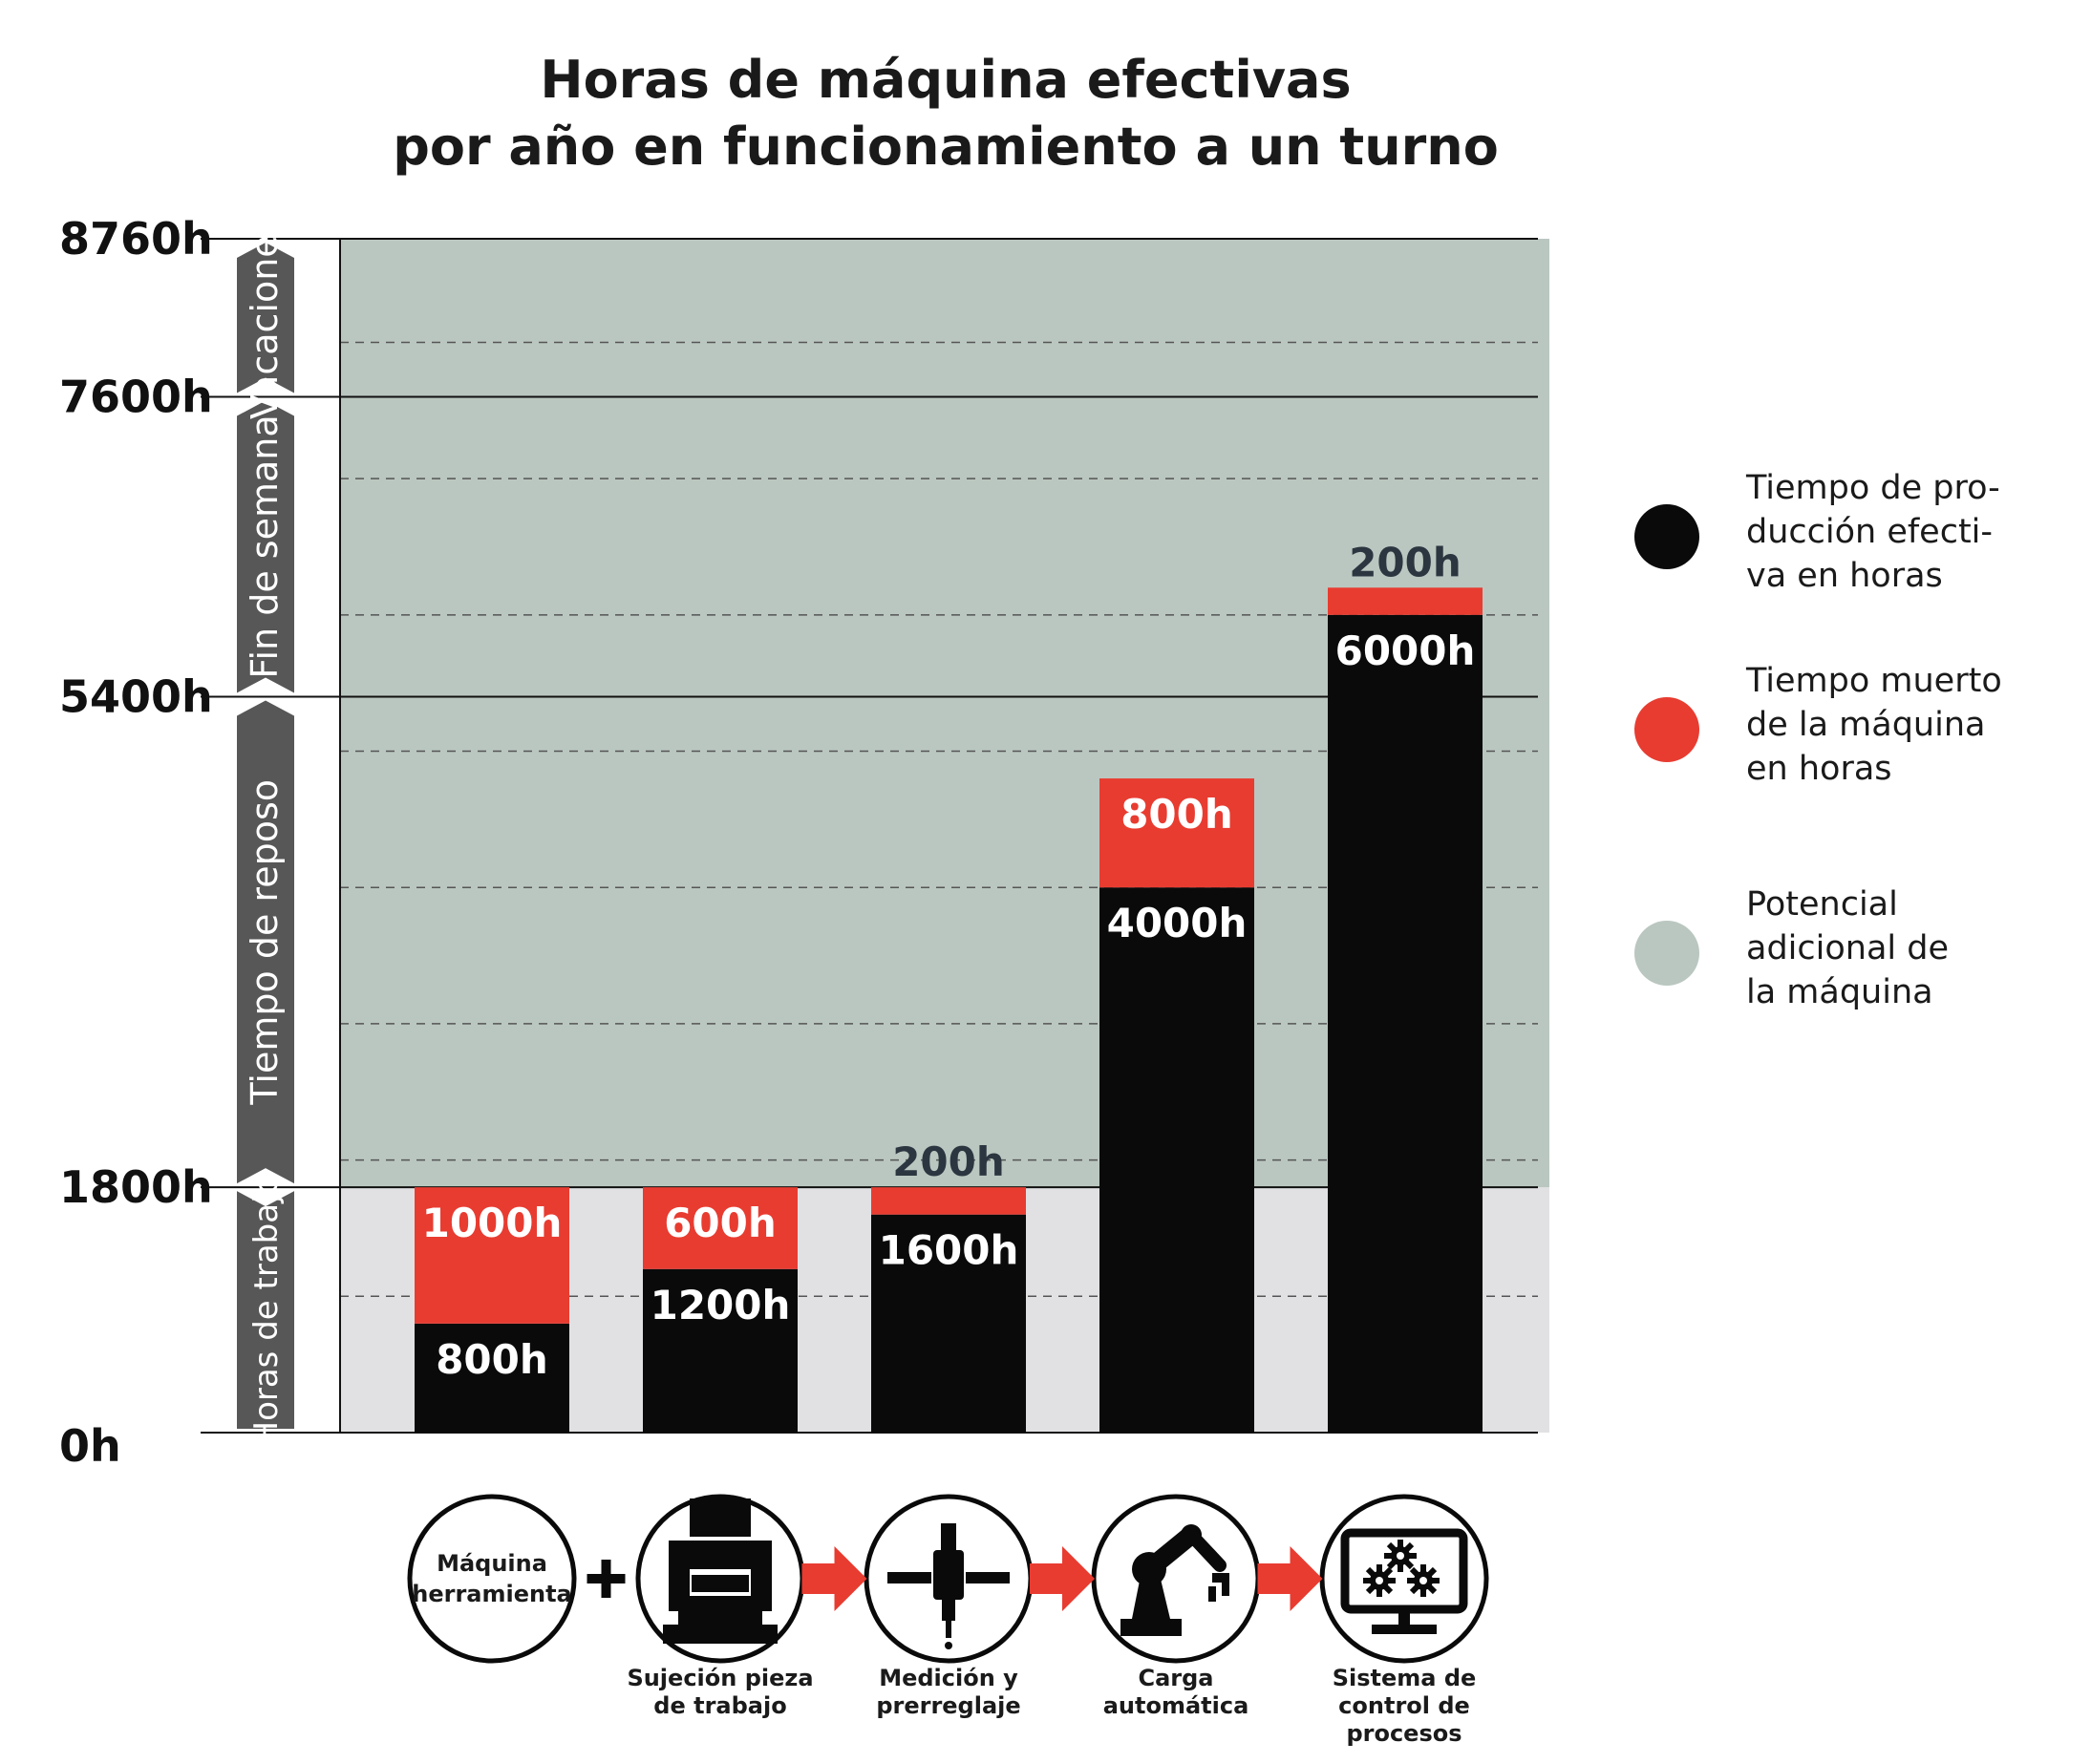 Image resolution: width=2091 pixels, height=1764 pixels. Describe the element at coordinates (1176, 1705) in the screenshot. I see `step-caption: automática` at that location.